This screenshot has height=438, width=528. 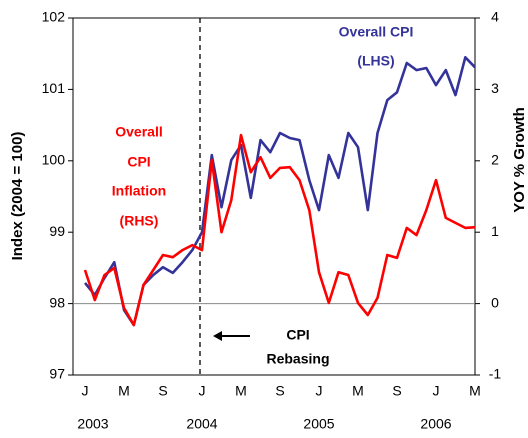 I want to click on y2-tick-label: 0, so click(x=495, y=302).